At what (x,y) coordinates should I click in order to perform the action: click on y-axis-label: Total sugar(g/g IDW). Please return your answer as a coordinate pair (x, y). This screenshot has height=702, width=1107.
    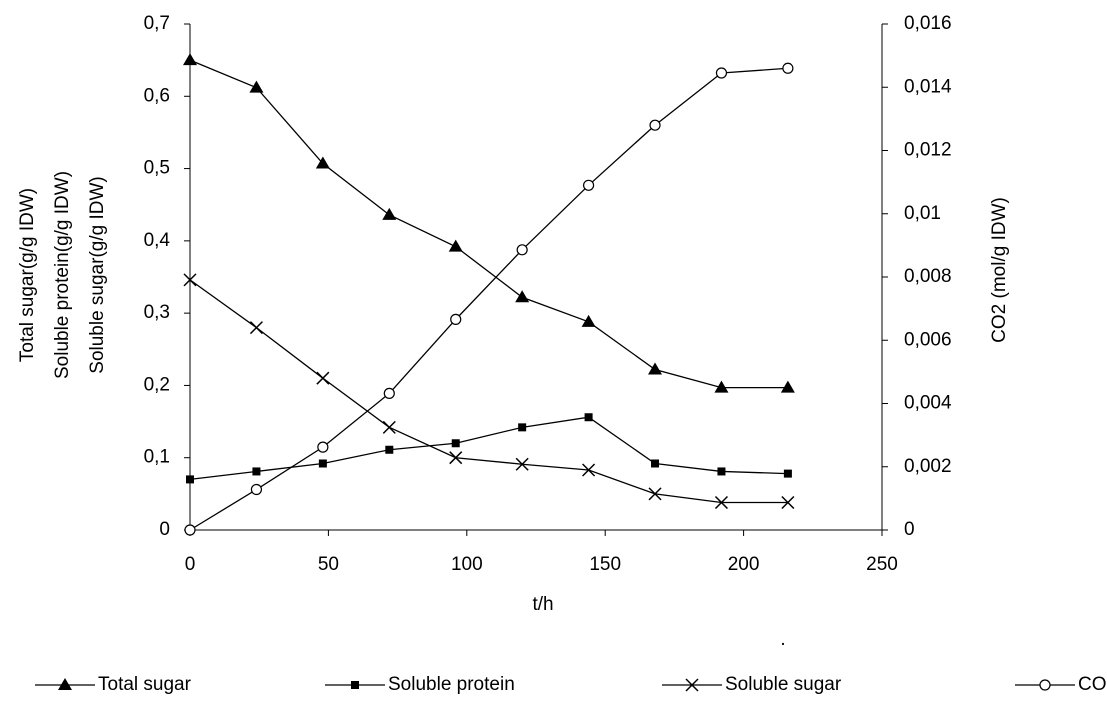
    Looking at the image, I should click on (27, 275).